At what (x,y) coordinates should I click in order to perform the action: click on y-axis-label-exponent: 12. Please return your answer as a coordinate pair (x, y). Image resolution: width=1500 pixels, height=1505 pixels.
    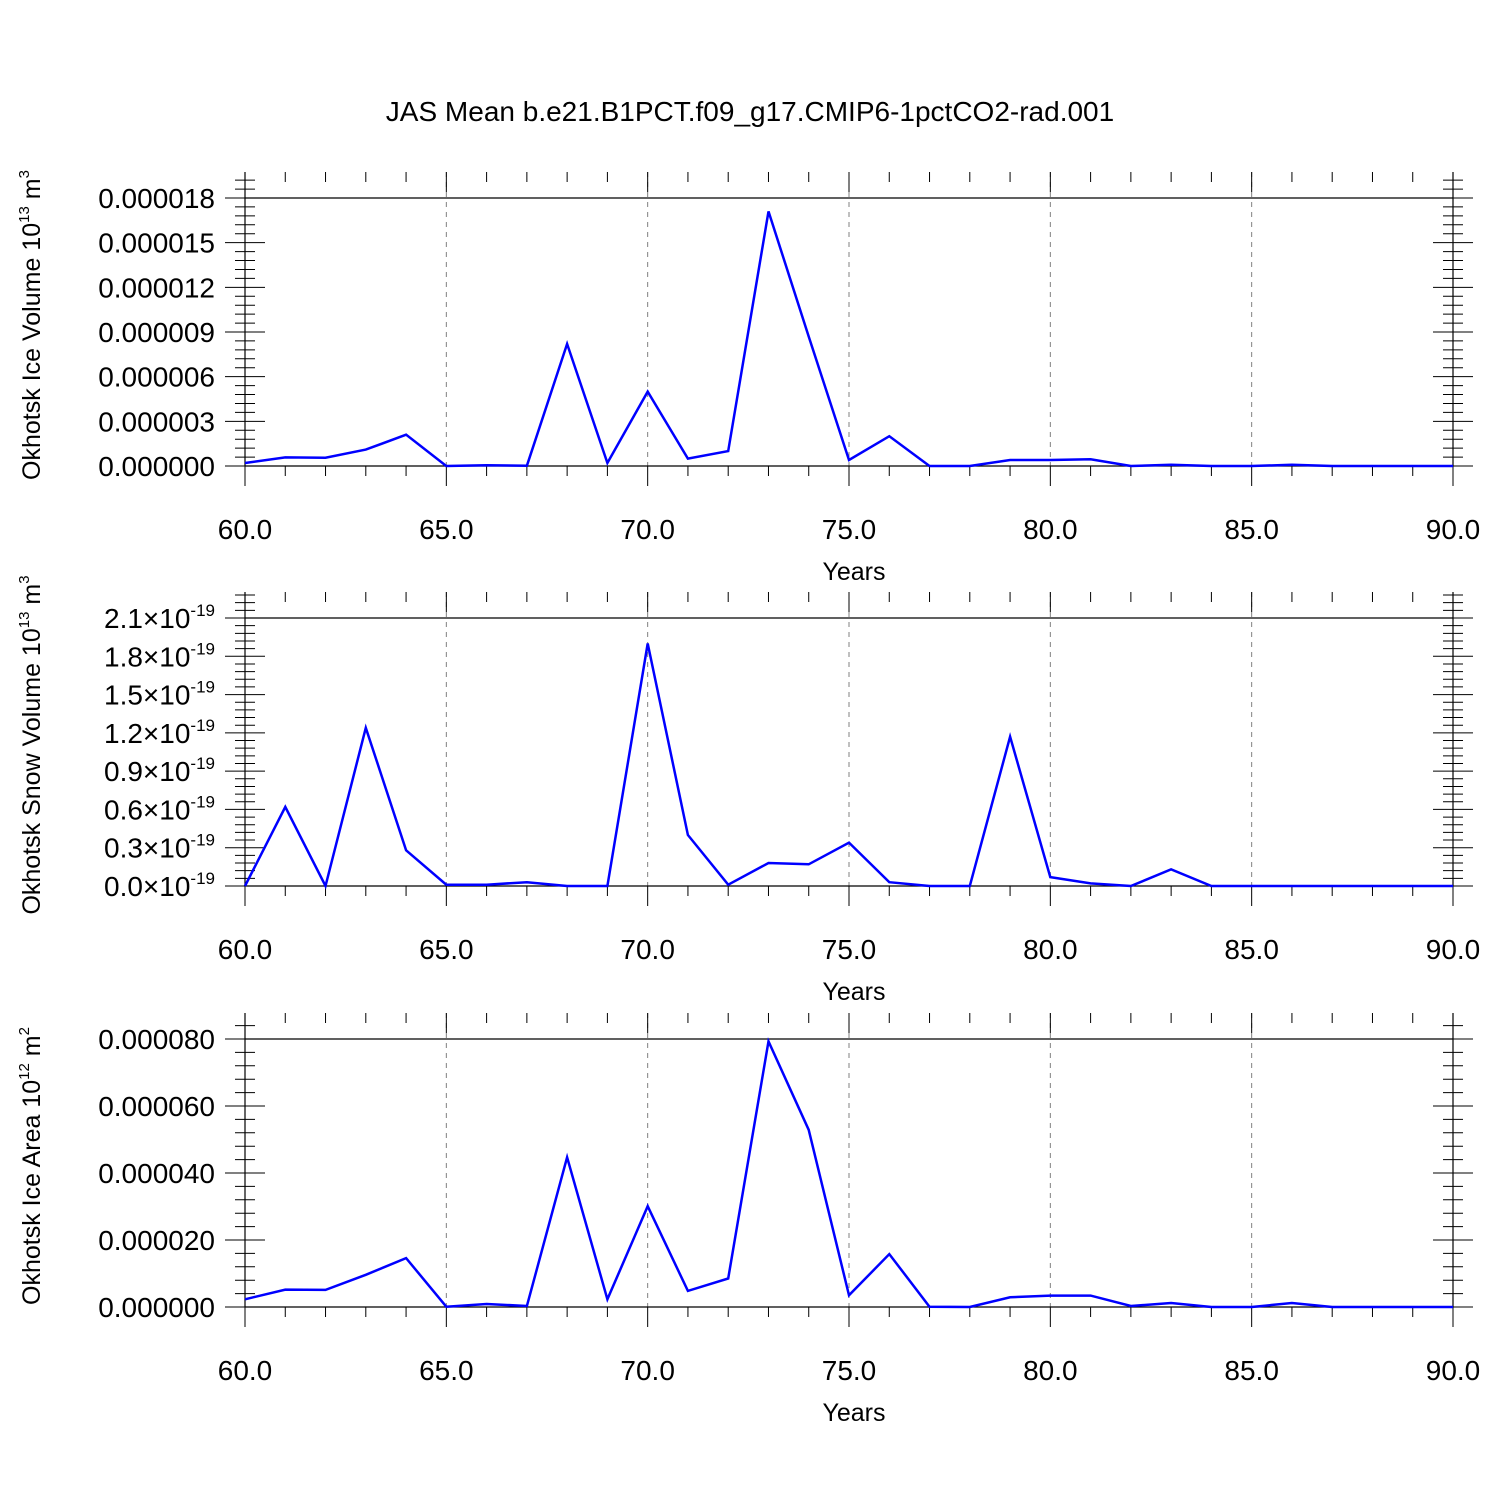
    Looking at the image, I should click on (24, 1071).